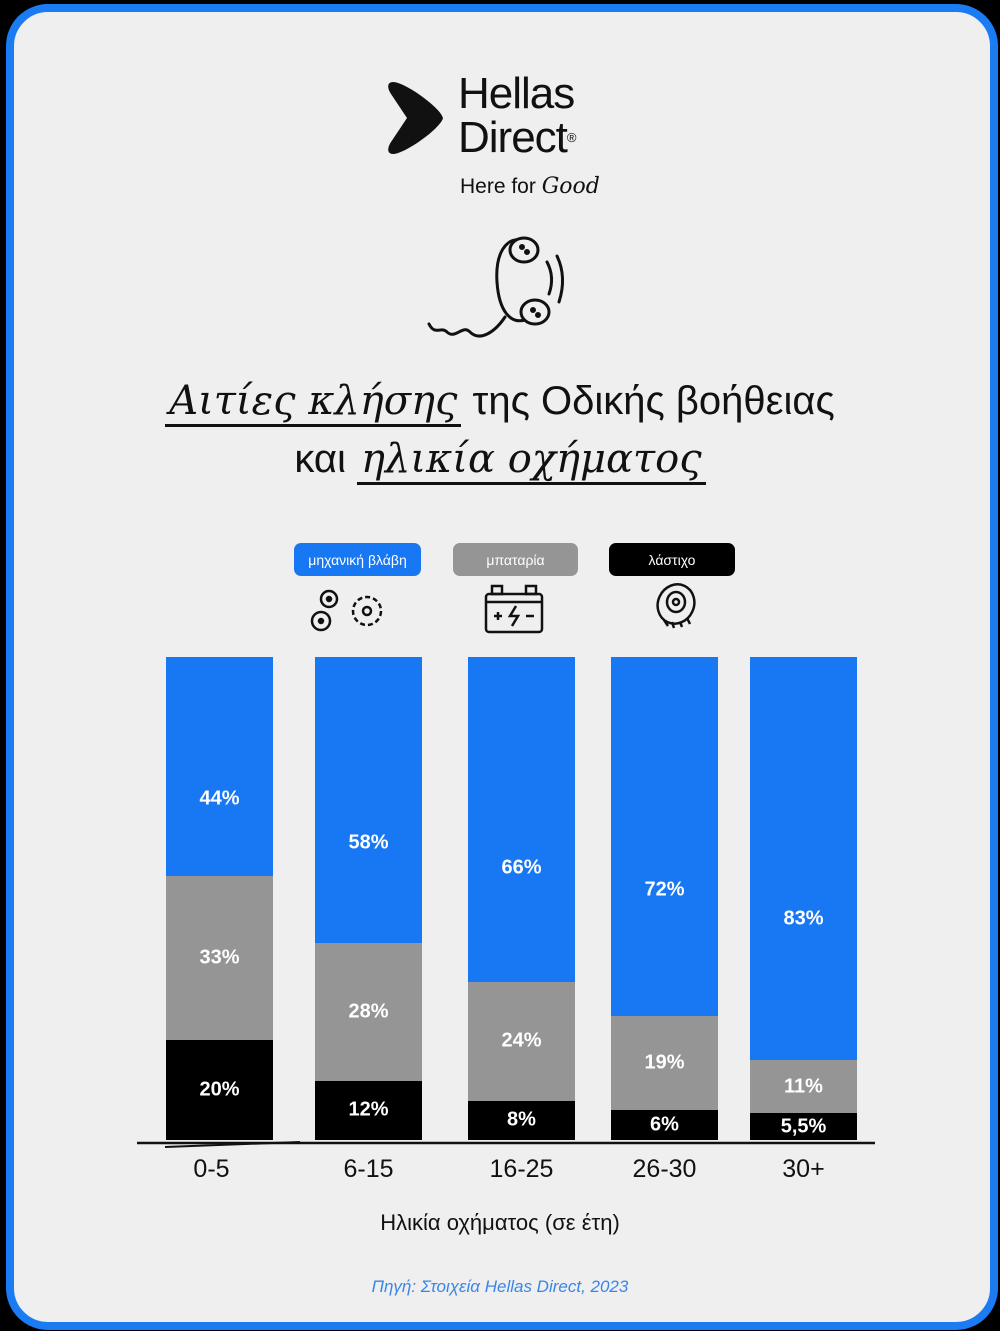 Image resolution: width=1000 pixels, height=1331 pixels. I want to click on bar-30+: 83% 11% 5,5%, so click(803, 898).